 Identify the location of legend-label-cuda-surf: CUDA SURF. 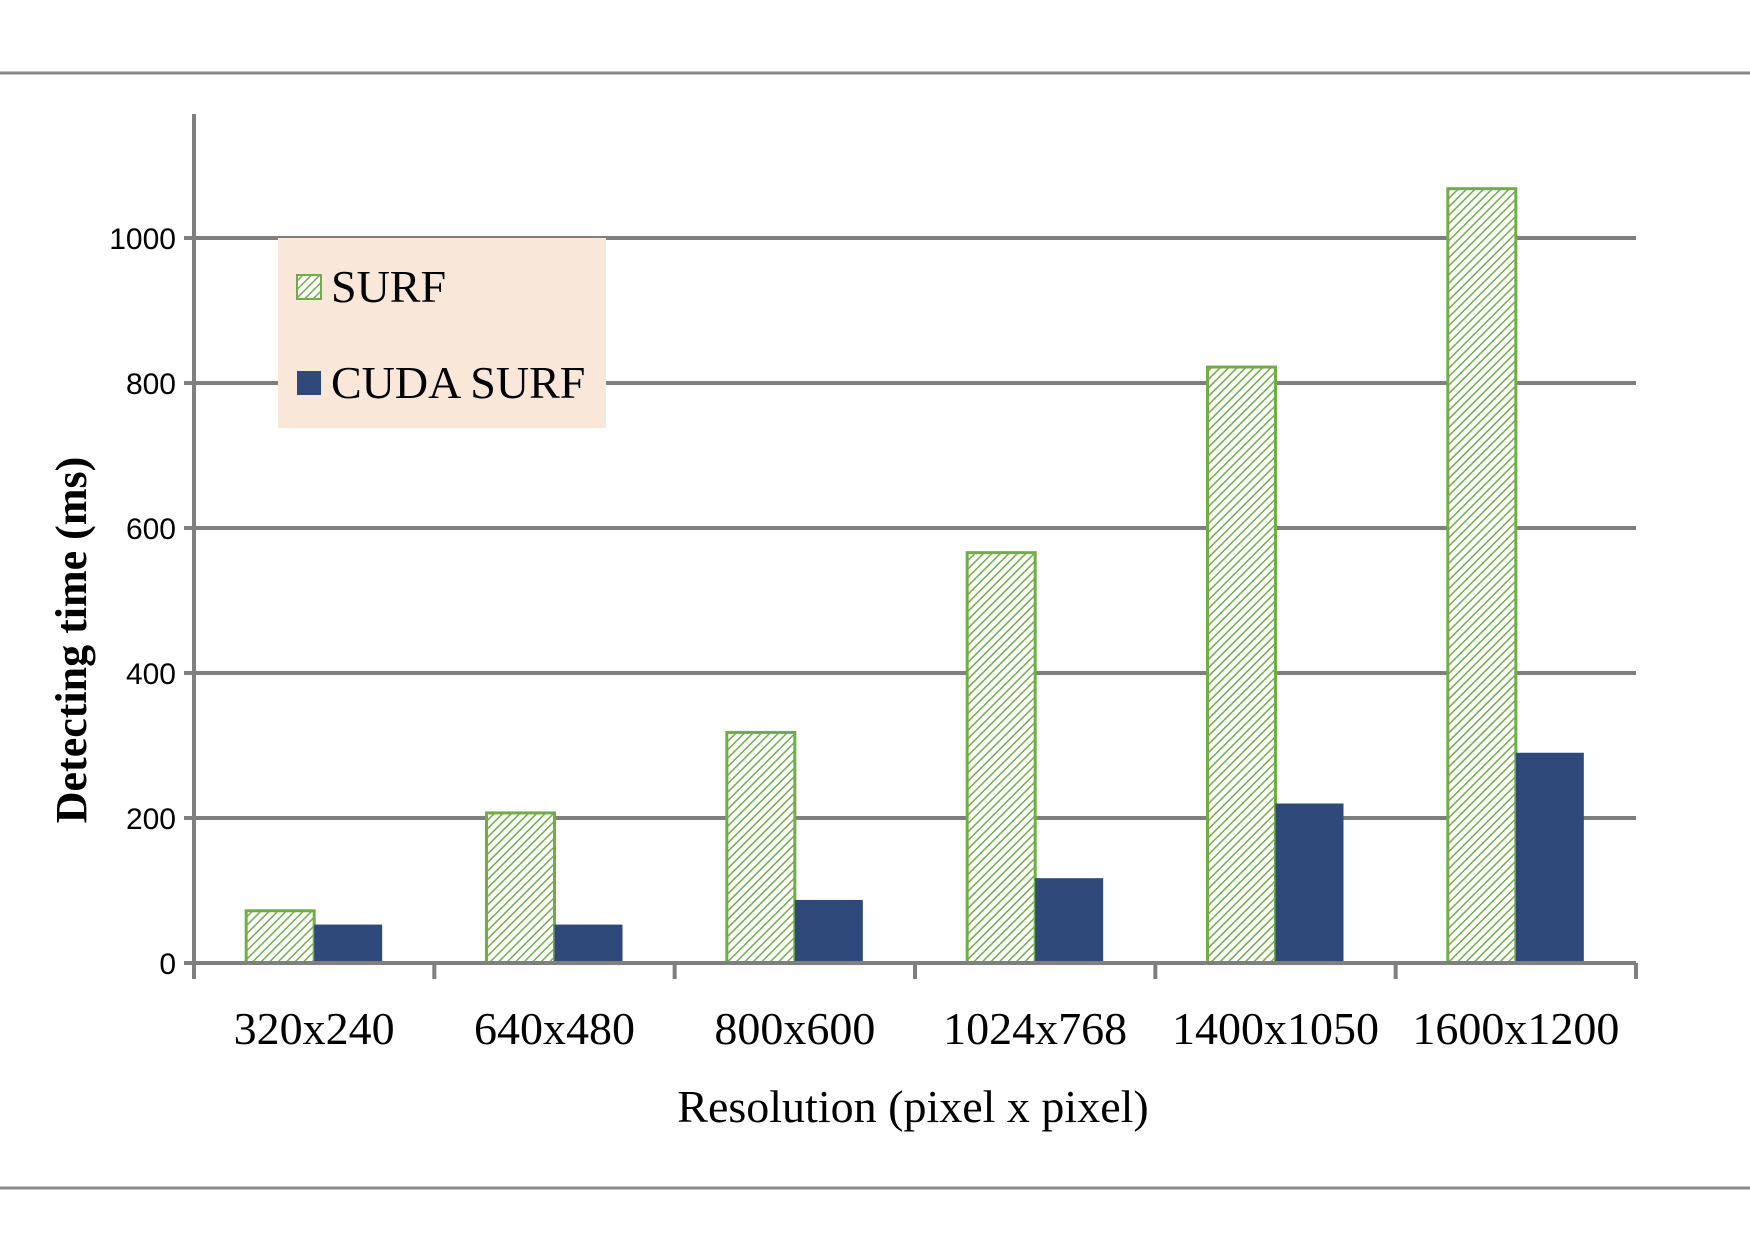
(458, 382).